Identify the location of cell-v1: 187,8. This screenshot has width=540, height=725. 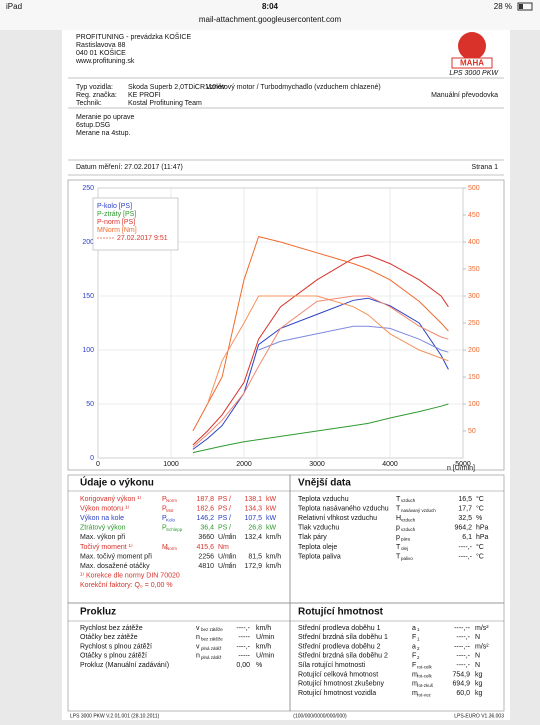
(205, 499).